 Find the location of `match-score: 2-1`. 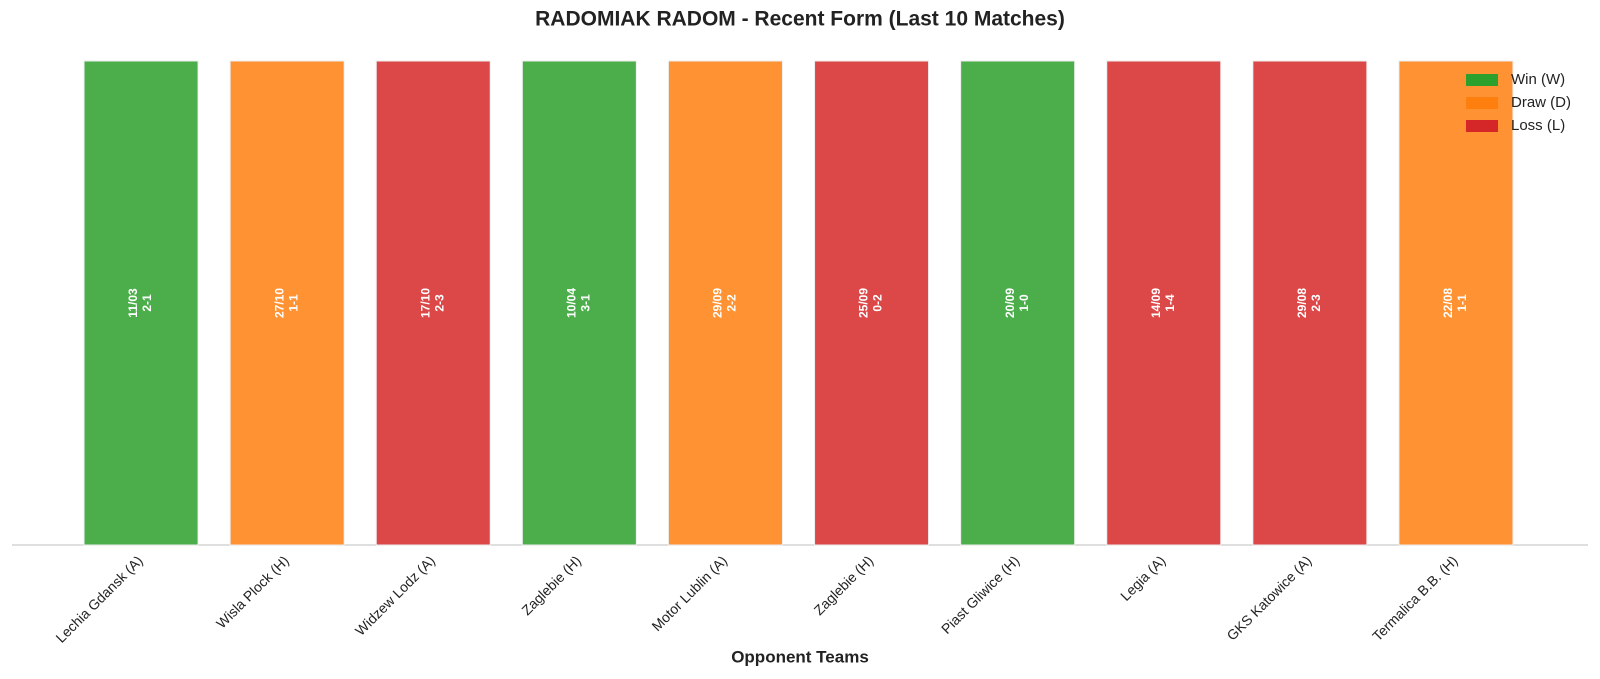

match-score: 2-1 is located at coordinates (147, 303).